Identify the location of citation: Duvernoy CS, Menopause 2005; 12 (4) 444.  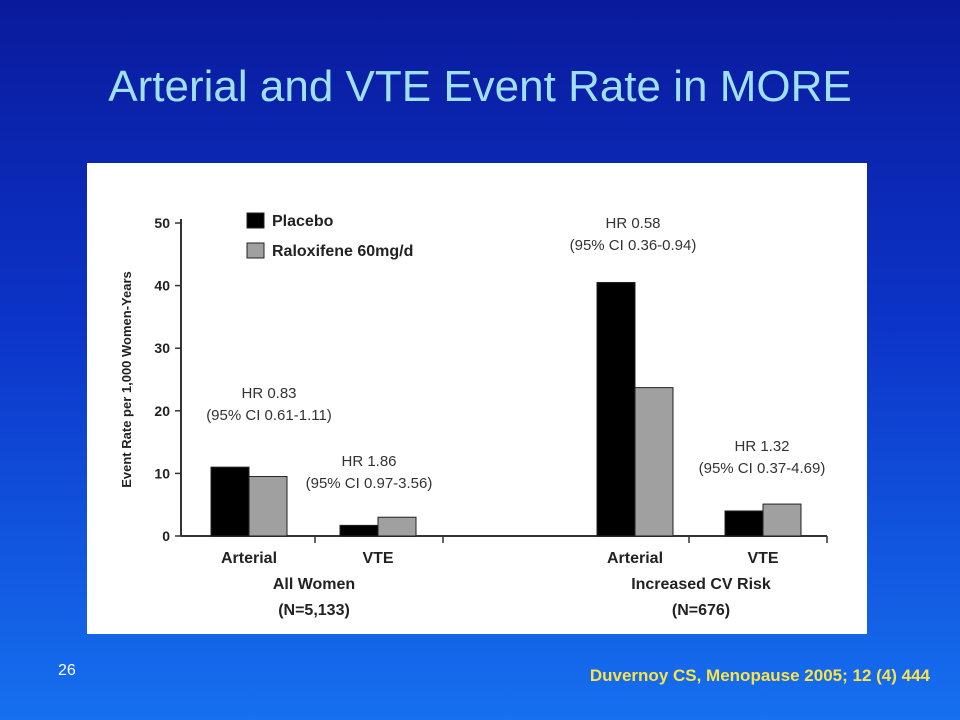
(759, 675).